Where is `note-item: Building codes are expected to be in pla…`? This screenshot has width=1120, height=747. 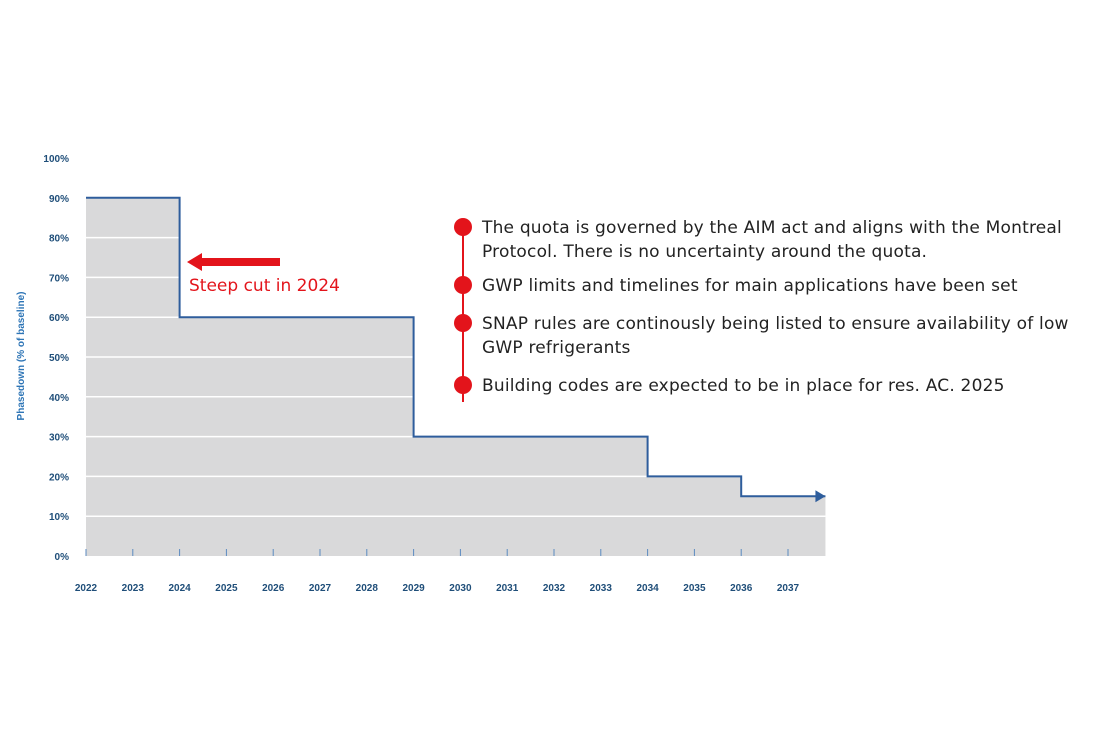 note-item: Building codes are expected to be in pla… is located at coordinates (784, 386).